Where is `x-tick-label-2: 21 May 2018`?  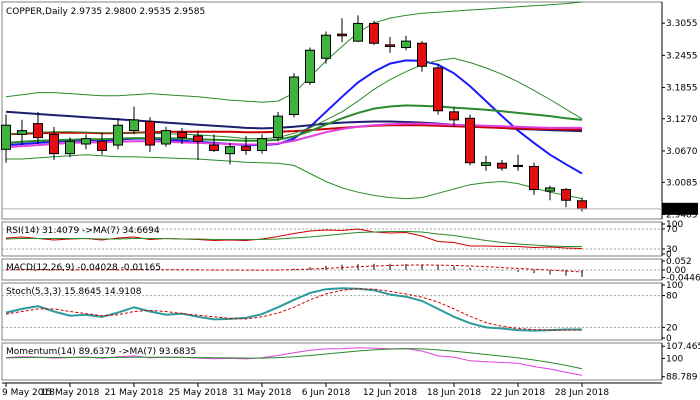
x-tick-label-2: 21 May 2018 is located at coordinates (134, 393).